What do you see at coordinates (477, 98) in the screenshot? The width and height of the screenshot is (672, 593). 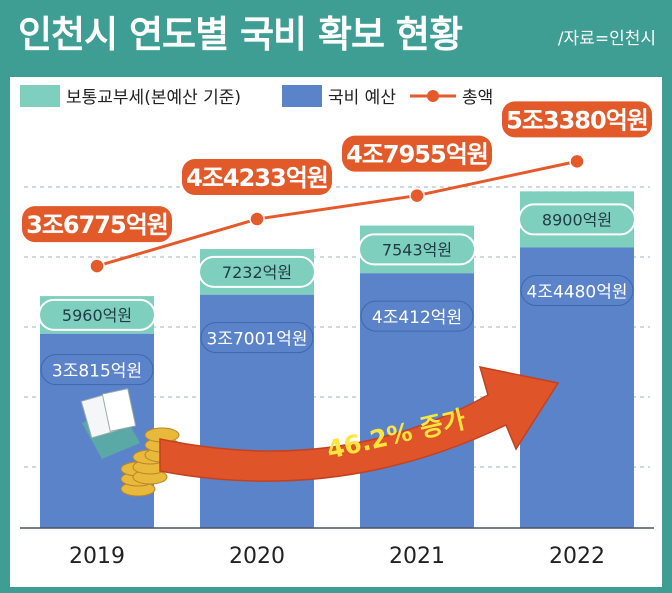 I see `legend-label-total: 총액` at bounding box center [477, 98].